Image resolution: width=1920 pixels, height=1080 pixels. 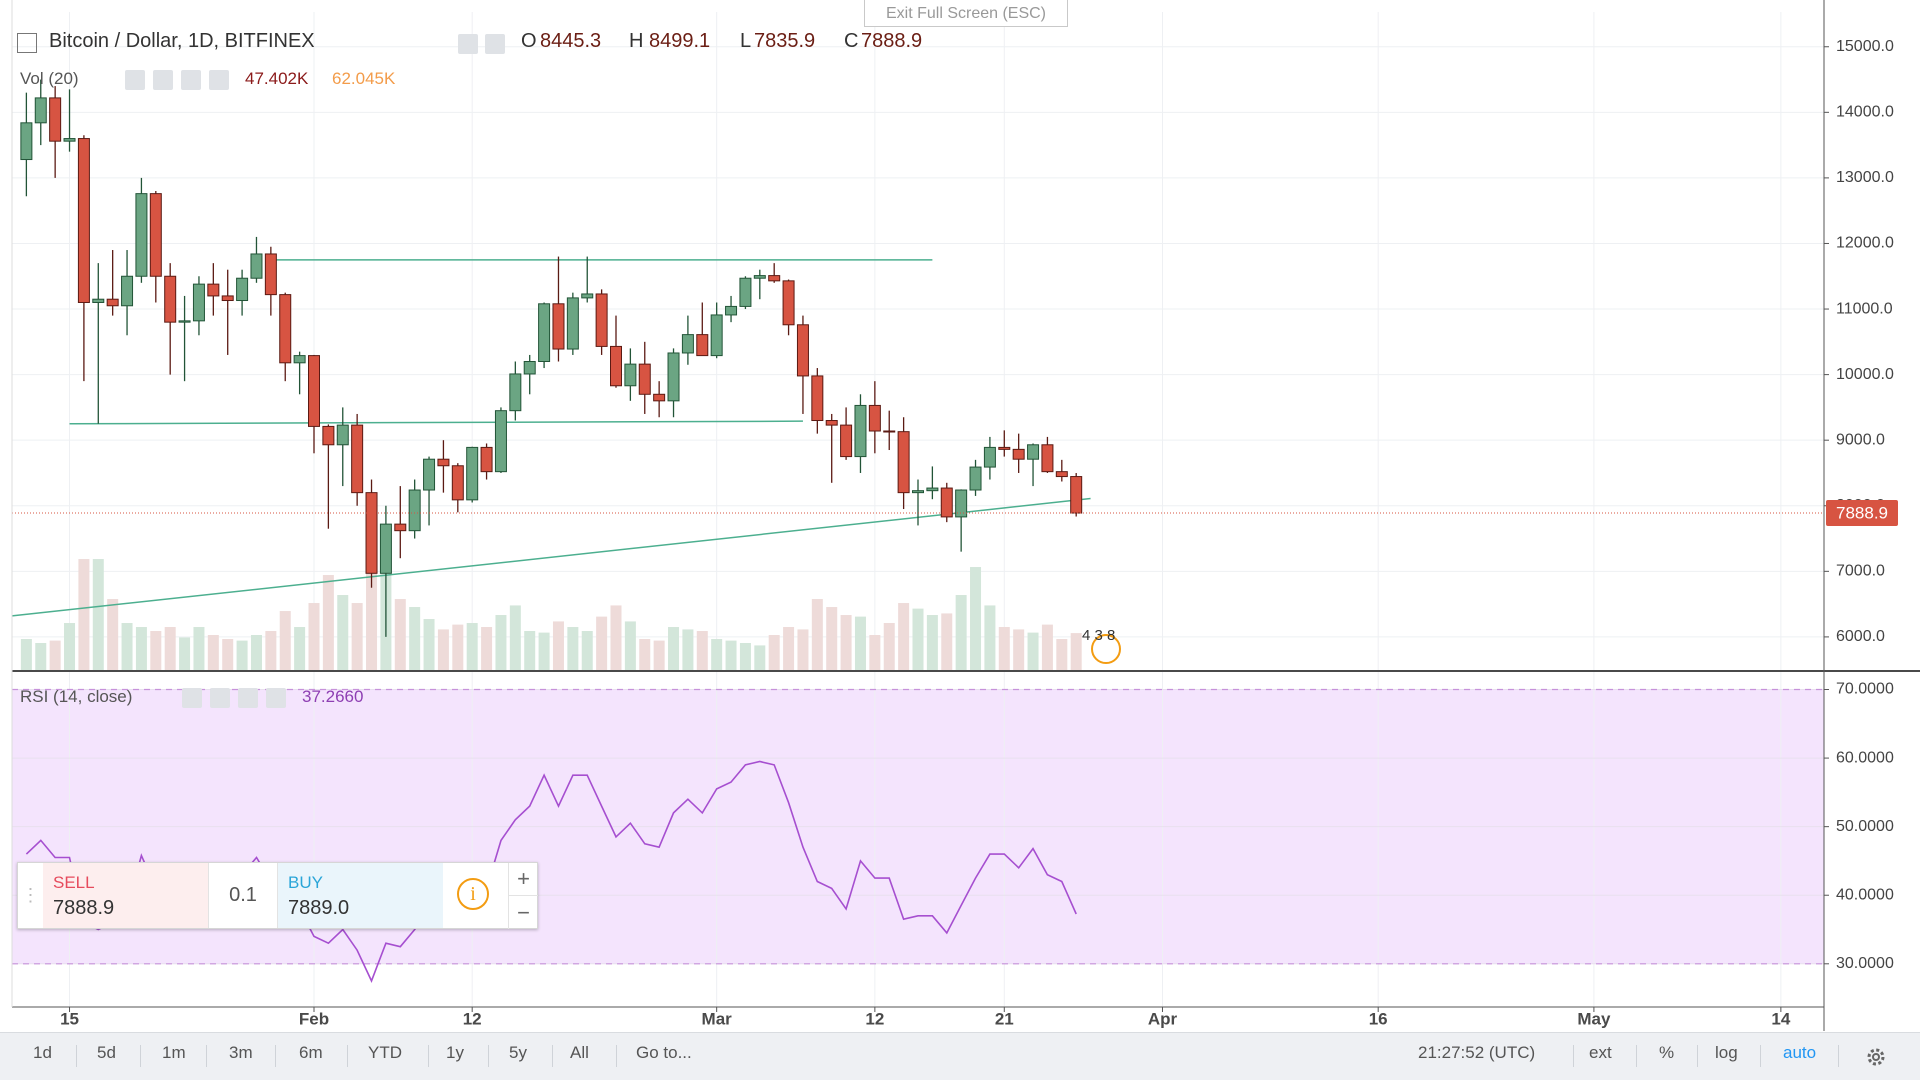 I want to click on rsi-y-tick-label: 40.0000, so click(x=1865, y=894).